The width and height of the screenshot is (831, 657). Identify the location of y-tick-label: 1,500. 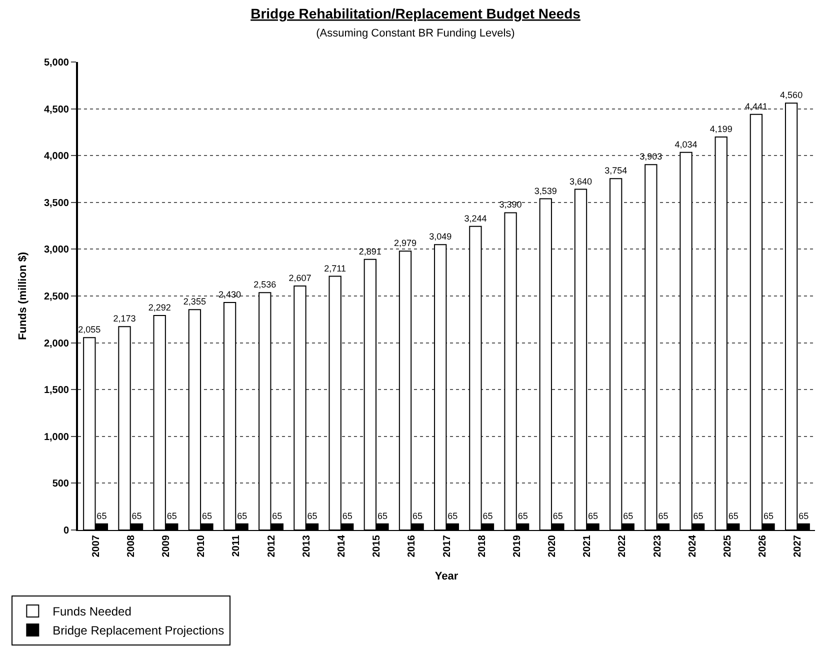
(57, 390).